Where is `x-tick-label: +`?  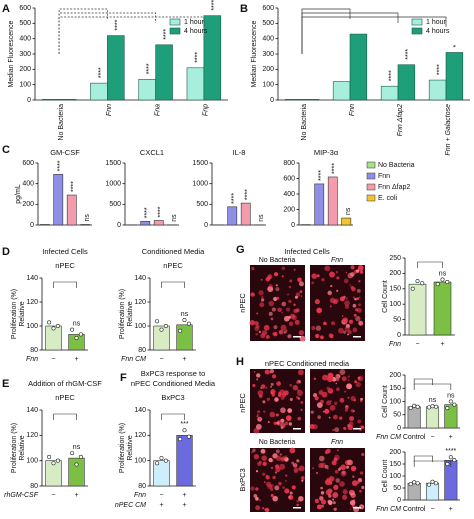 x-tick-label: + is located at coordinates (76, 495).